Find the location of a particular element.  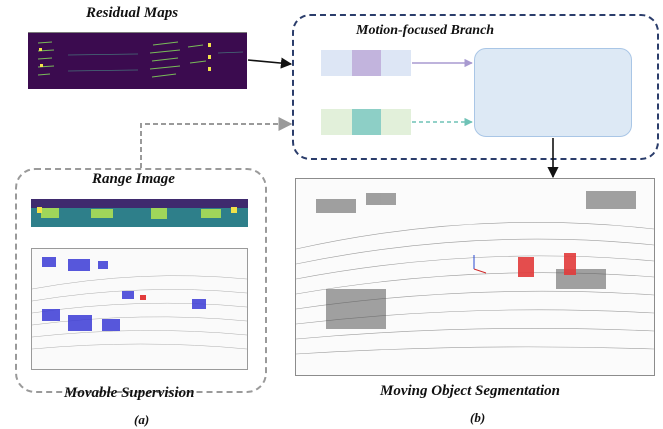

feature-block-bottom-center is located at coordinates (366, 122).